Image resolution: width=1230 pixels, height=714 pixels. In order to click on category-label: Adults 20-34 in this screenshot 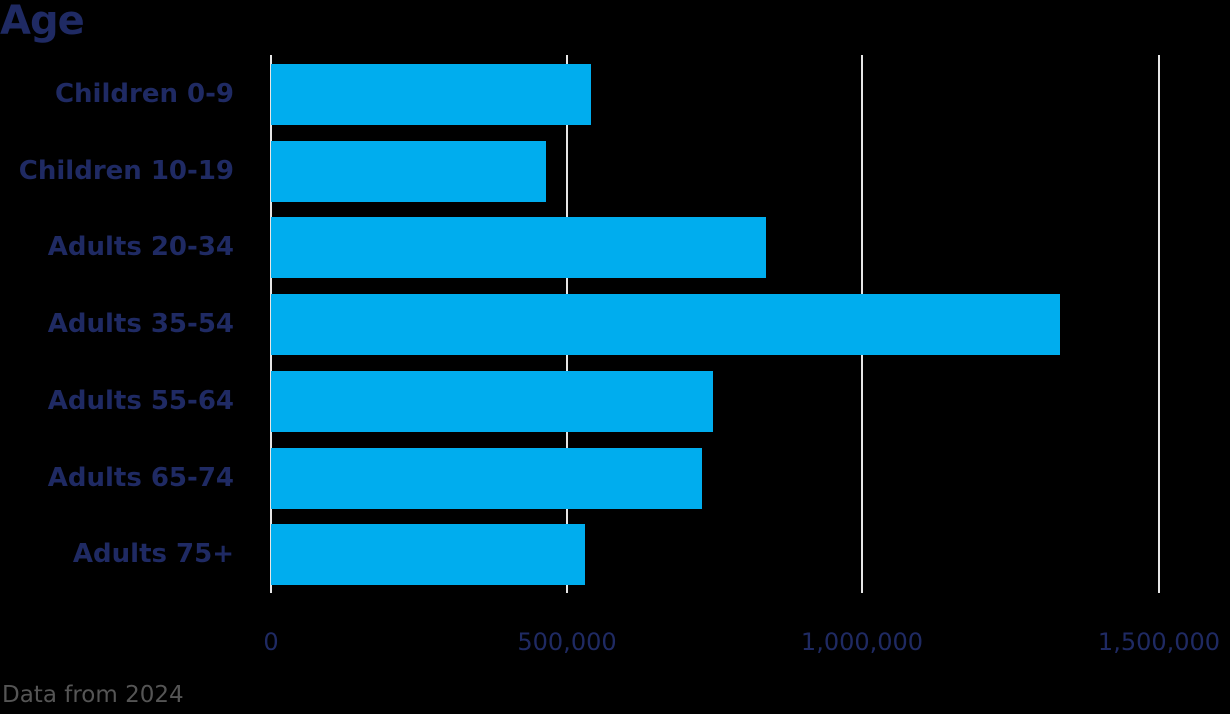, I will do `click(140, 247)`.